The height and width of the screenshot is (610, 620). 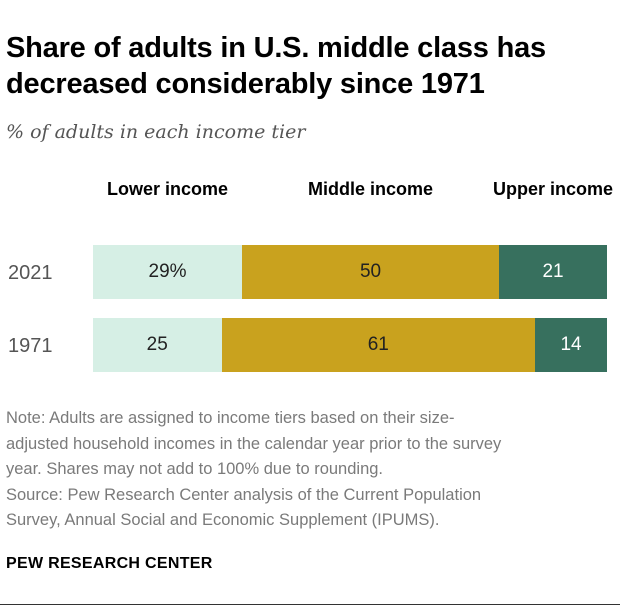 What do you see at coordinates (310, 604) in the screenshot?
I see `bottom-rule` at bounding box center [310, 604].